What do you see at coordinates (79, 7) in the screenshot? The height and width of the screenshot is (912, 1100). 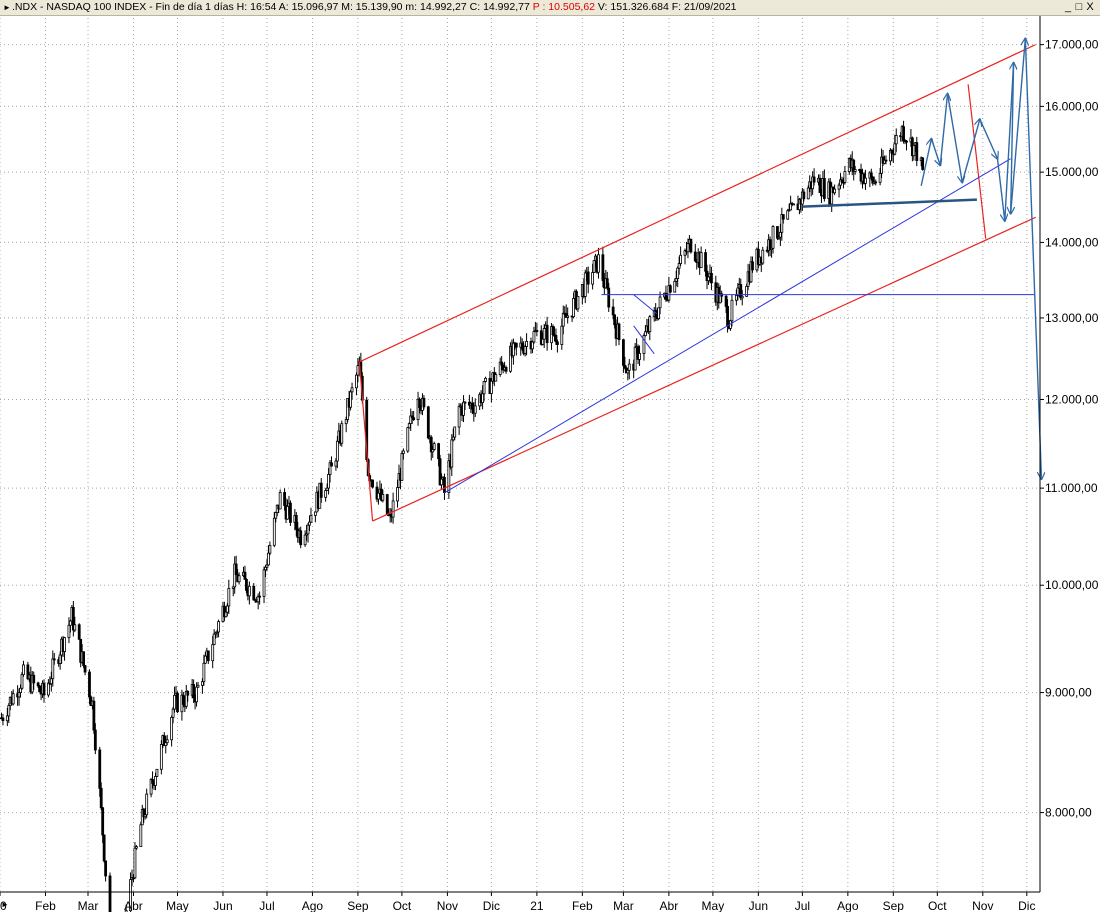 I see `symbol-name: .NDX - NASDAQ 100 INDEX` at bounding box center [79, 7].